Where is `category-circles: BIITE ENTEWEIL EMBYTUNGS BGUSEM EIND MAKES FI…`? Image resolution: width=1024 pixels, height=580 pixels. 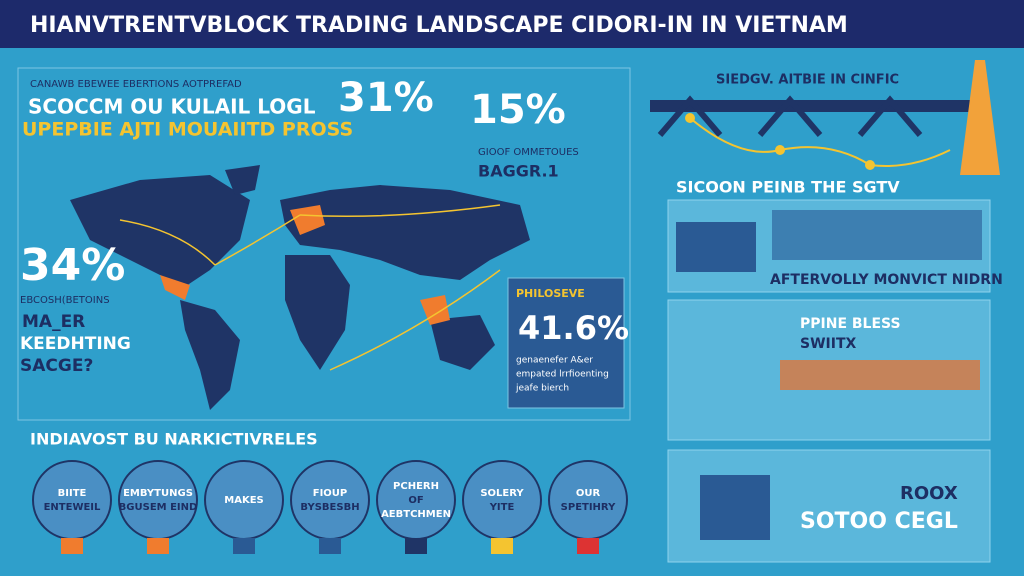
category-circles: BIITE ENTEWEIL EMBYTUNGS BGUSEM EIND MAKES FI… is located at coordinates (330, 507).